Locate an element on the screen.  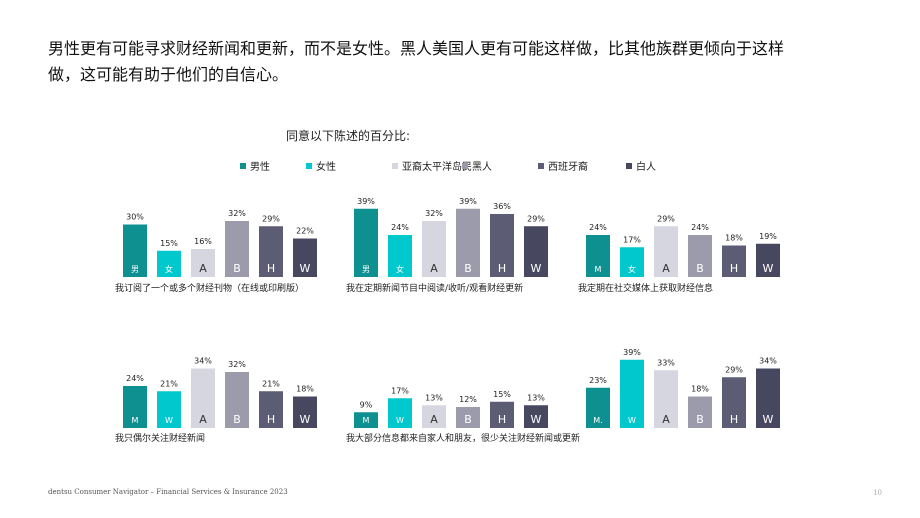
legend-item-hispanic: 西班牙裔 is located at coordinates (563, 165).